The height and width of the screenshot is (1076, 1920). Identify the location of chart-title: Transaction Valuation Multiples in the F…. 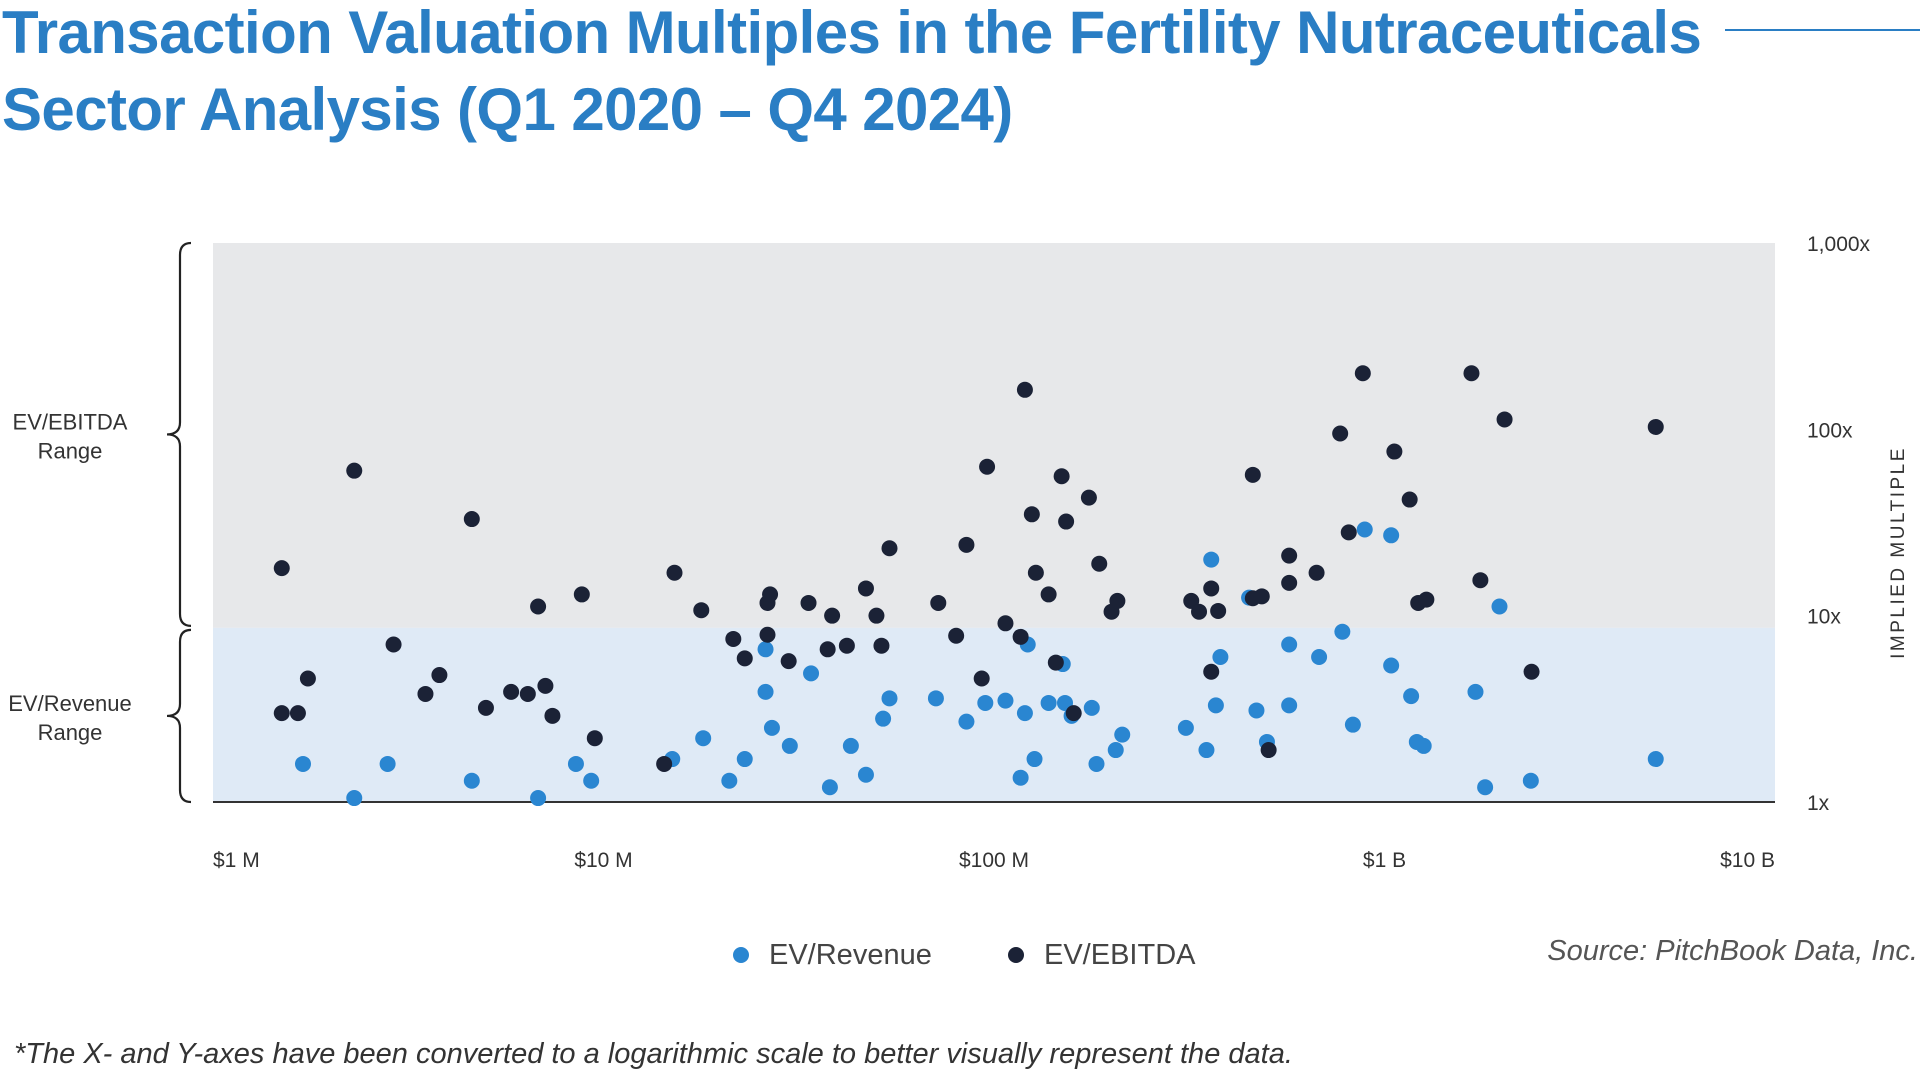
(852, 71).